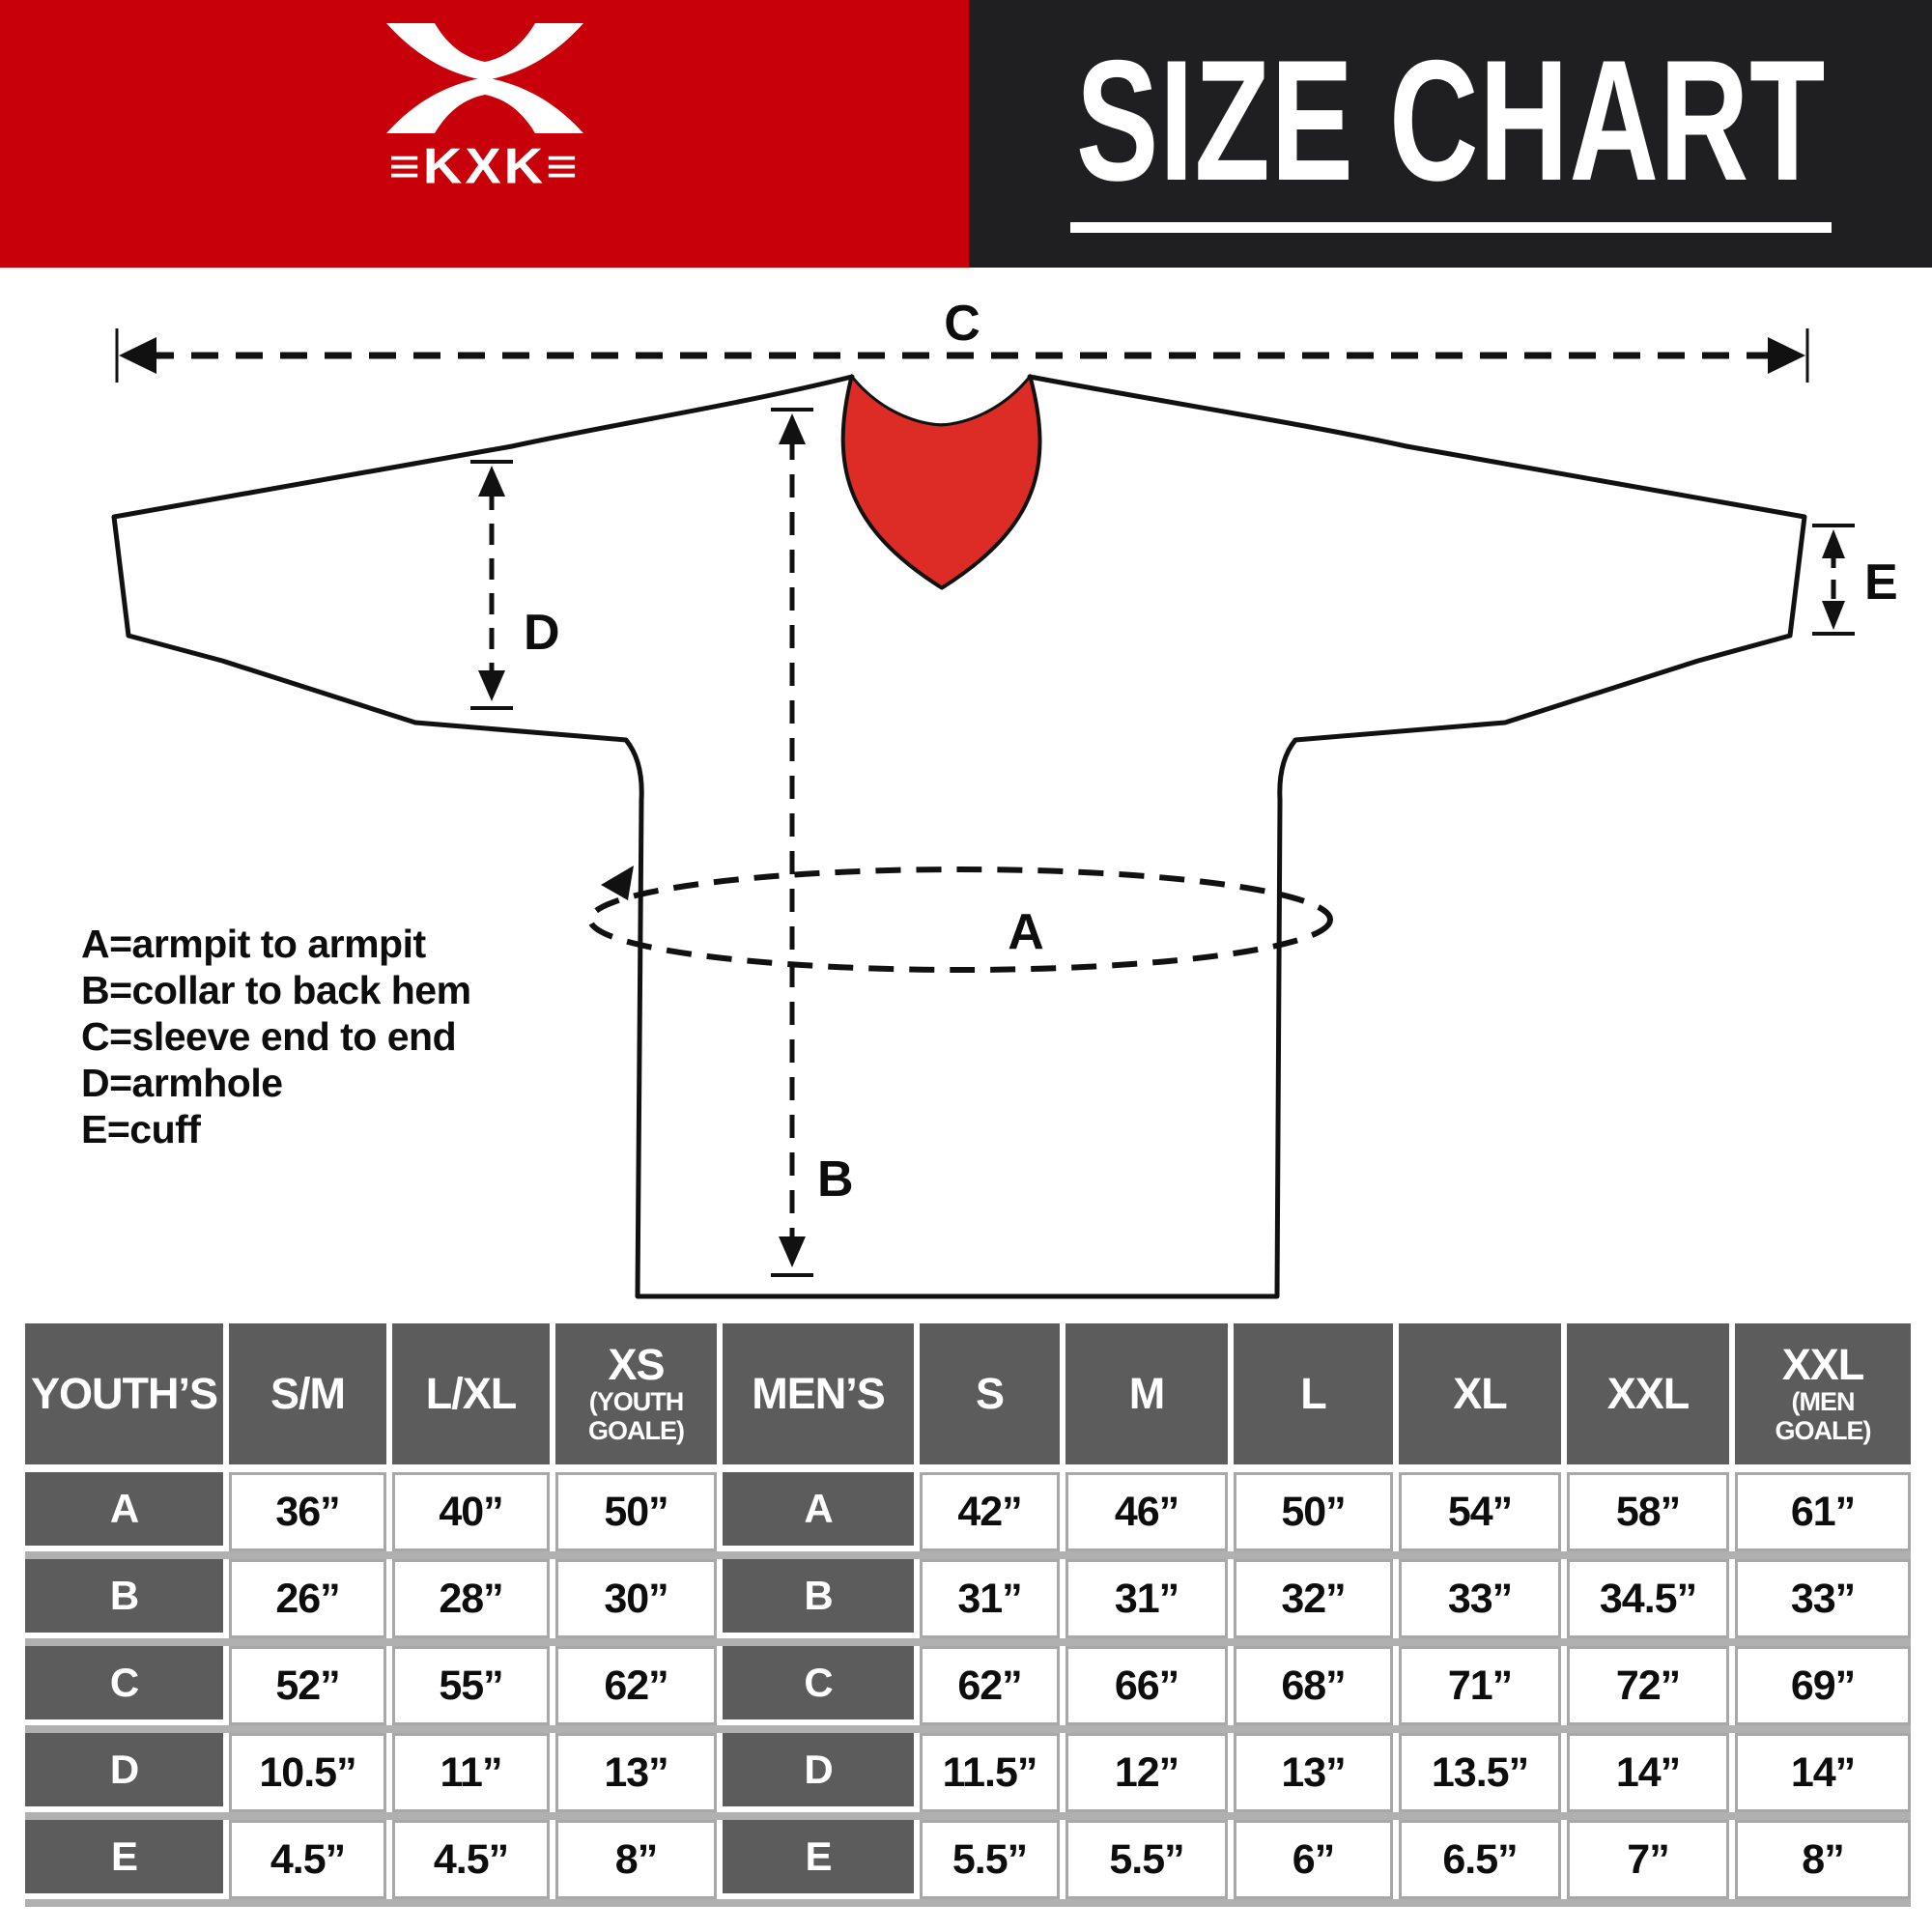  I want to click on table-row-E: E 4.5” 4.5” 8” E 5.5” 5.5” 6” 6.5” 7” 8”, so click(968, 1859).